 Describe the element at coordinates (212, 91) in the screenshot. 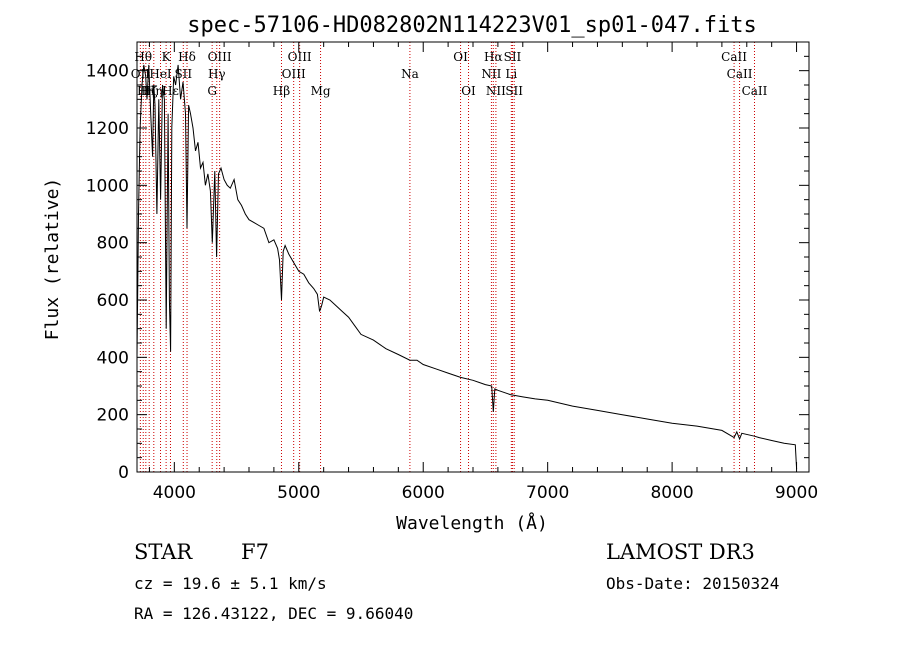

I see `emission-line-label: G` at that location.